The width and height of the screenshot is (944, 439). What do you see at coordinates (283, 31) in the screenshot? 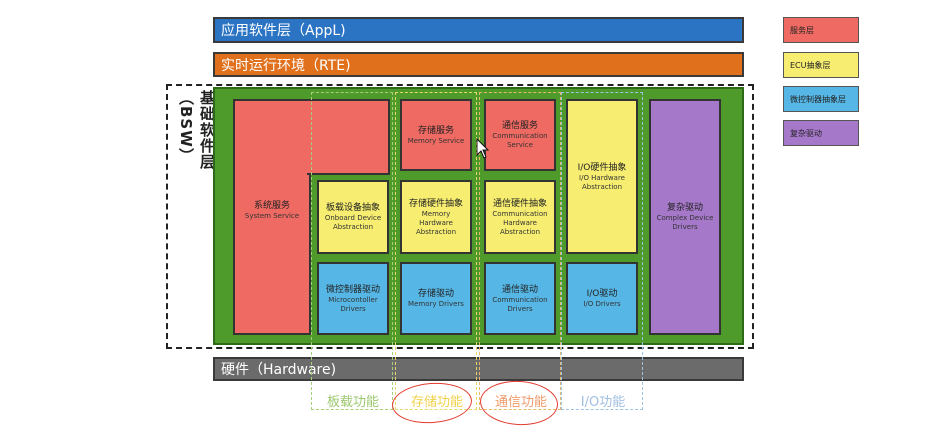
I see `appl-layer-label: 应用软件层（AppL)` at bounding box center [283, 31].